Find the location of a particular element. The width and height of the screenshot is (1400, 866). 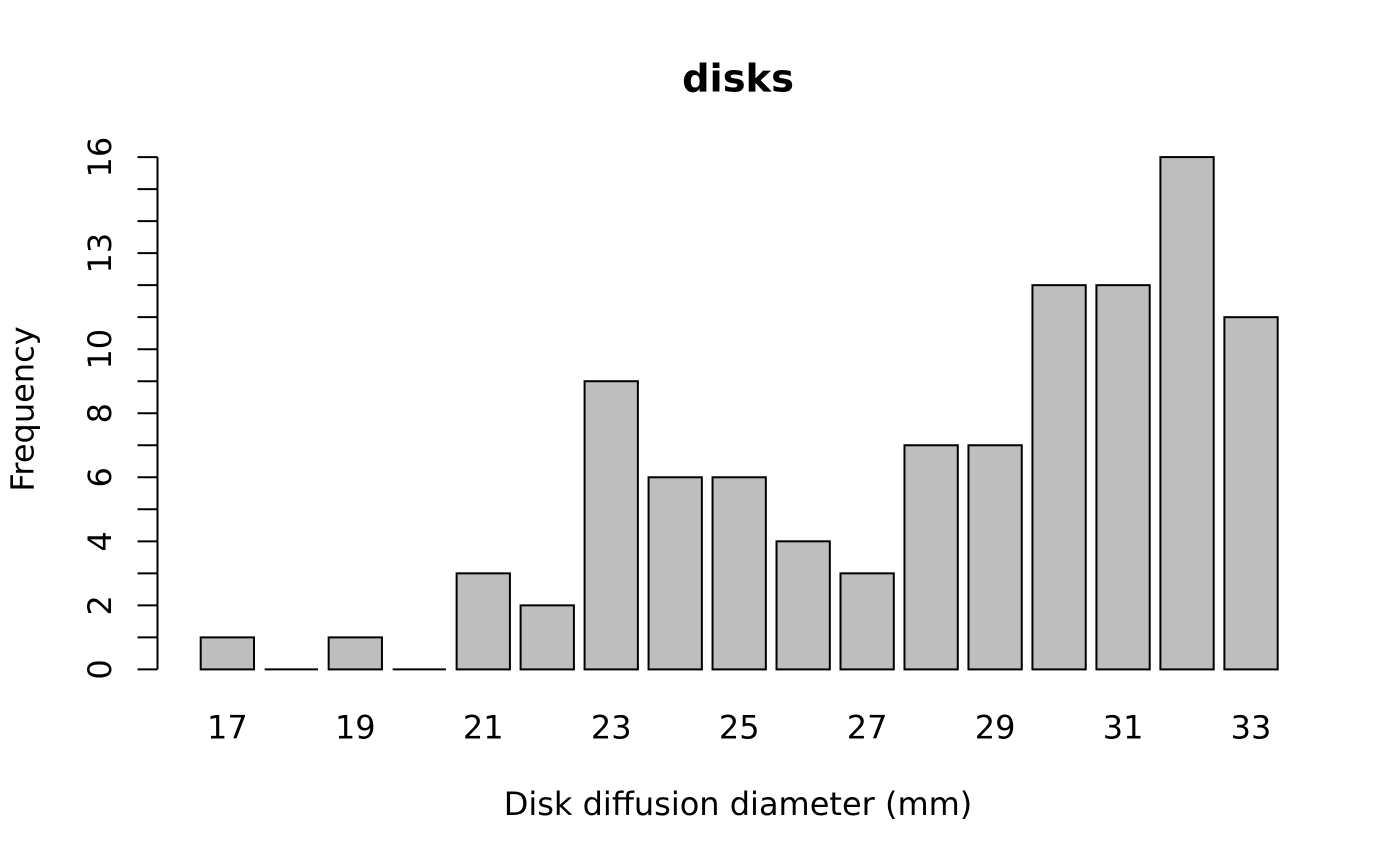

chart-title: disks is located at coordinates (738, 79).